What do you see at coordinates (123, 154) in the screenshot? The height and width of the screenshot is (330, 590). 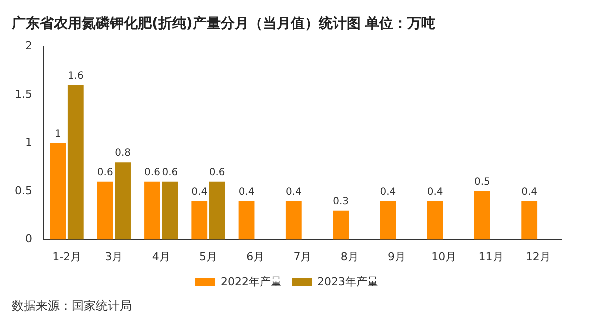 I see `data-label: 0.8` at bounding box center [123, 154].